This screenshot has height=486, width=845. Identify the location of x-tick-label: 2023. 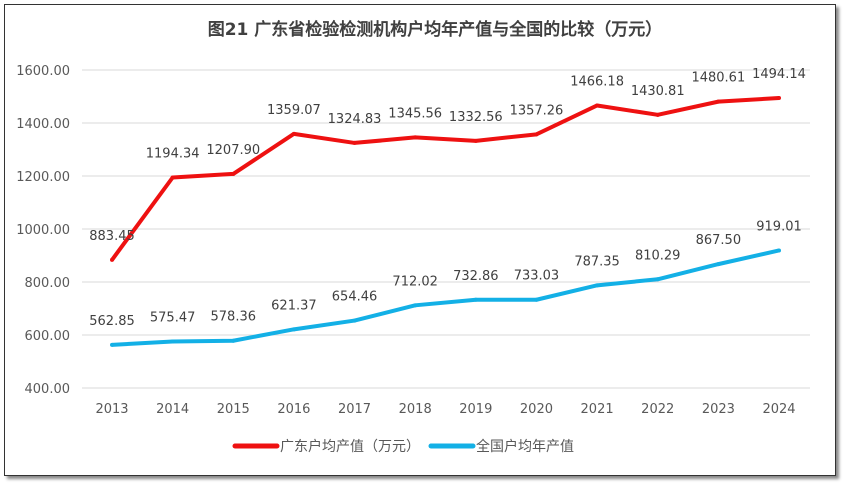
(718, 409).